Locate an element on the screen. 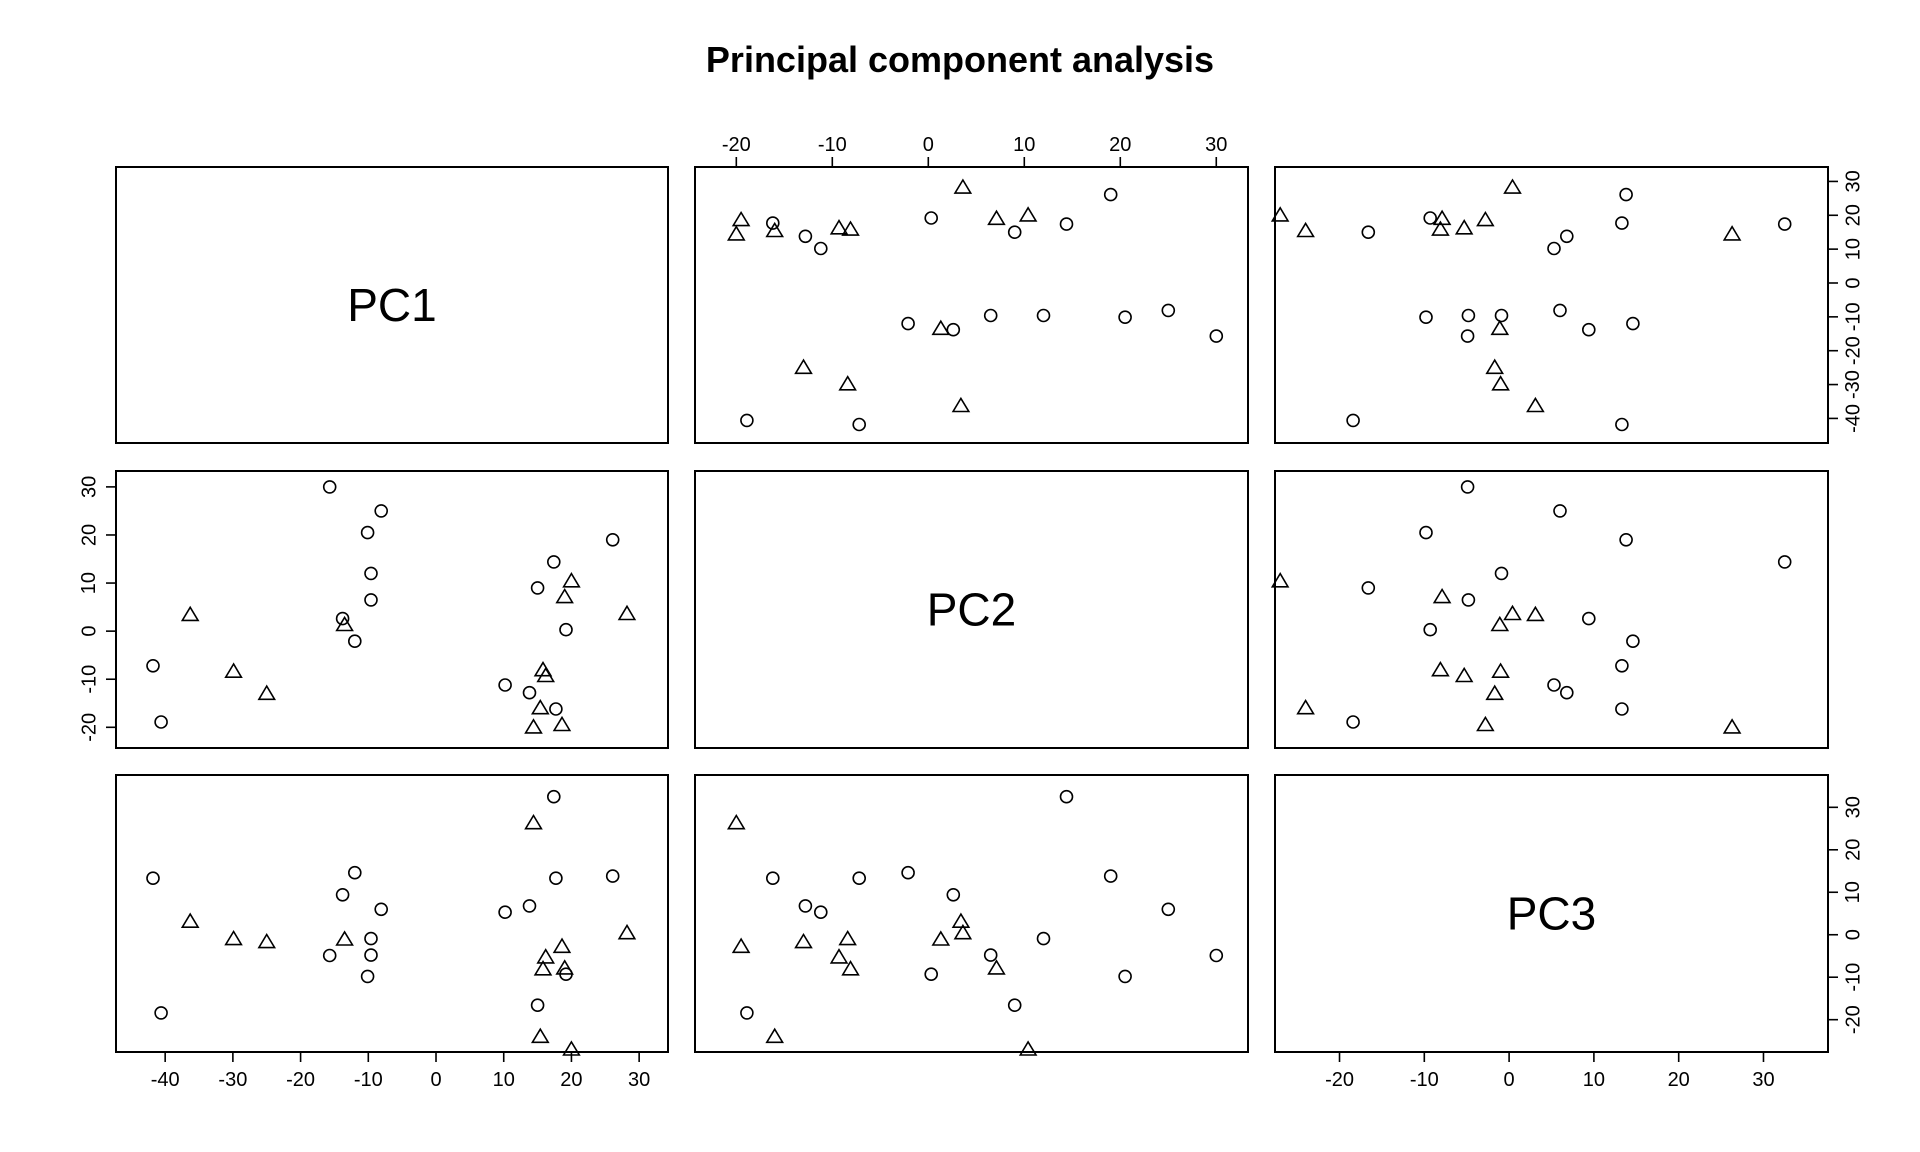 Image resolution: width=1920 pixels, height=1152 pixels. panel-pc1-pc3 is located at coordinates (1549, 305).